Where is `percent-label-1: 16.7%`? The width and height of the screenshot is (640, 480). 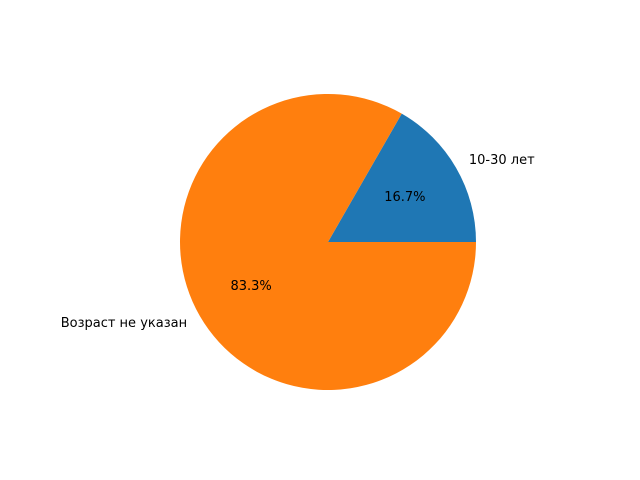 percent-label-1: 16.7% is located at coordinates (404, 197).